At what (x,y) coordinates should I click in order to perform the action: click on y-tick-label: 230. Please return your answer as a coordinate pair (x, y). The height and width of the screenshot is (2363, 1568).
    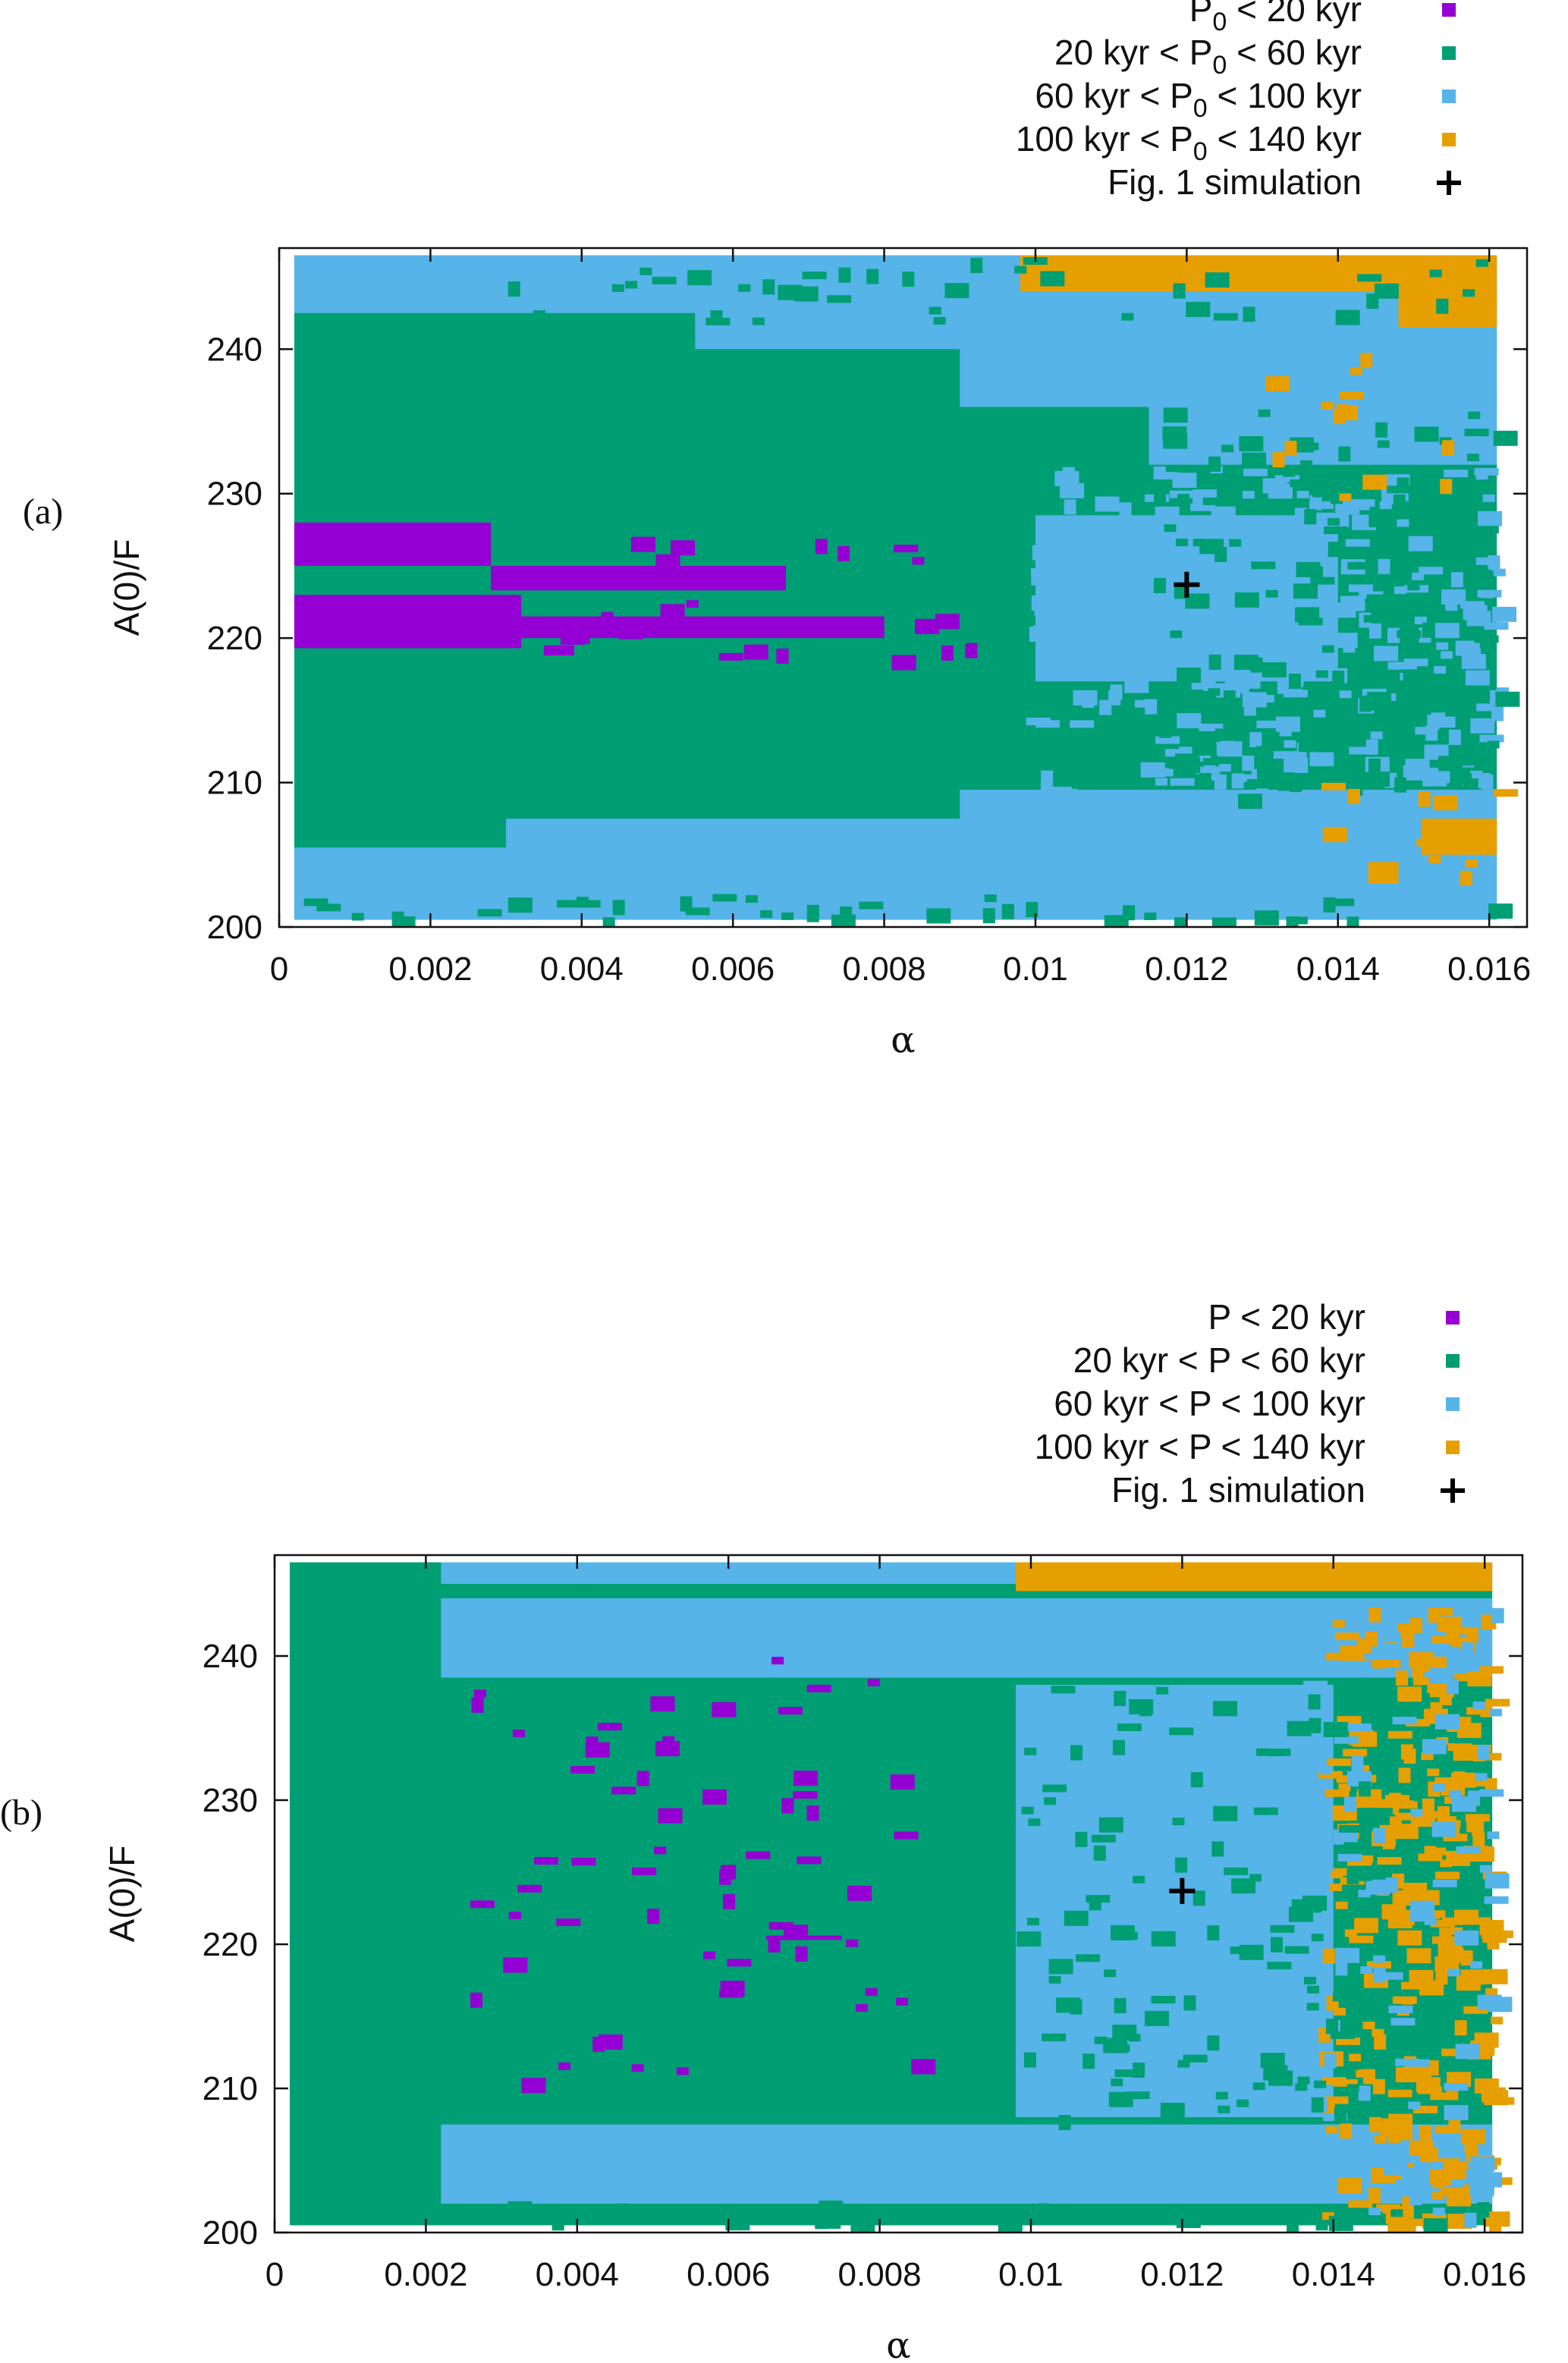
    Looking at the image, I should click on (230, 1800).